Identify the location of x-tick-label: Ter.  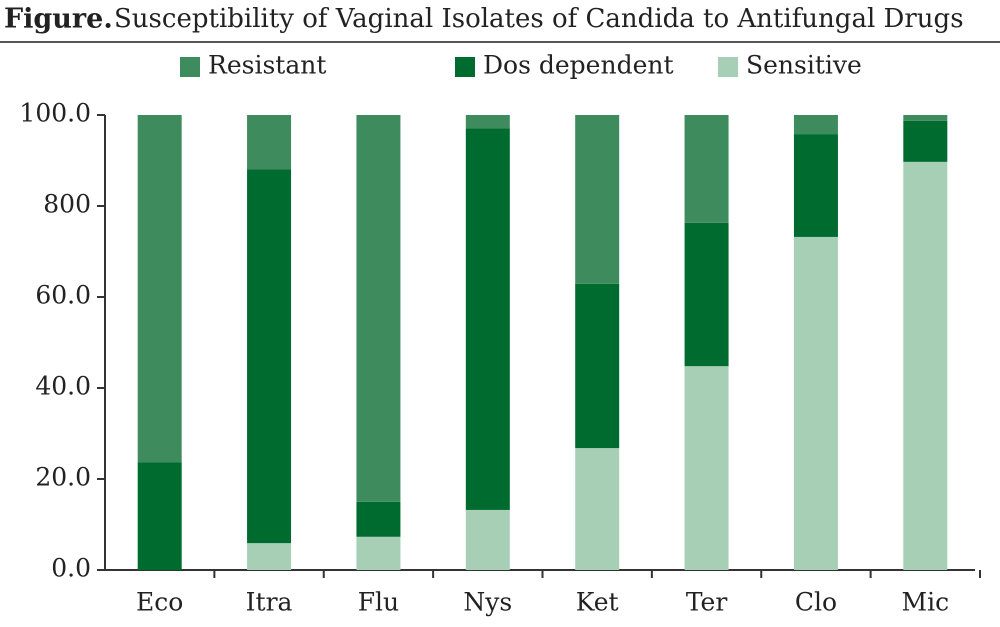
(707, 602).